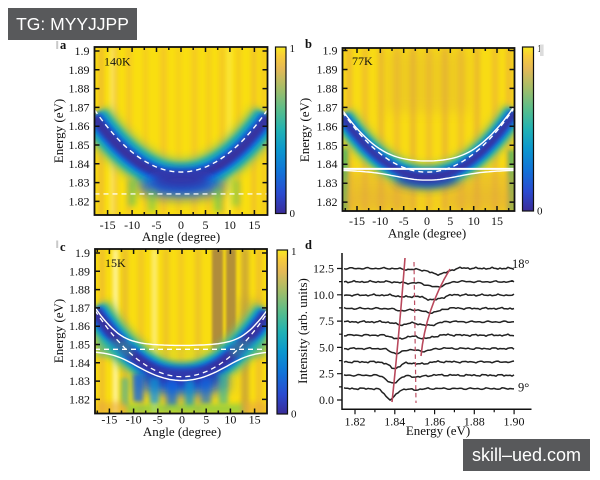 The height and width of the screenshot is (480, 600). I want to click on svg-text: 0.0, so click(326, 400).